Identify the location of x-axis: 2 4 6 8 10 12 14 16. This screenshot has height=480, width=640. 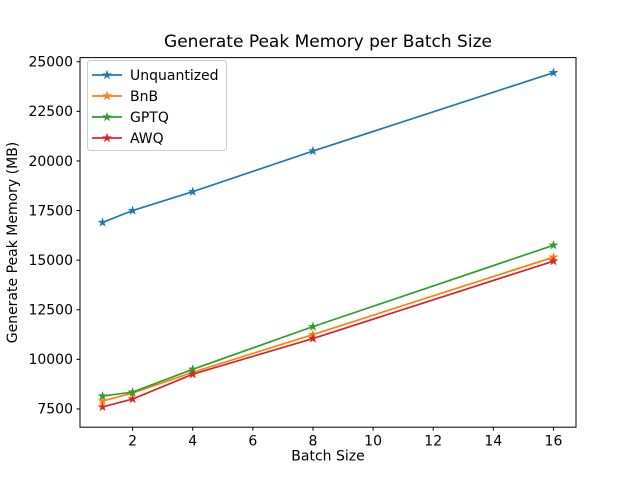
(345, 438).